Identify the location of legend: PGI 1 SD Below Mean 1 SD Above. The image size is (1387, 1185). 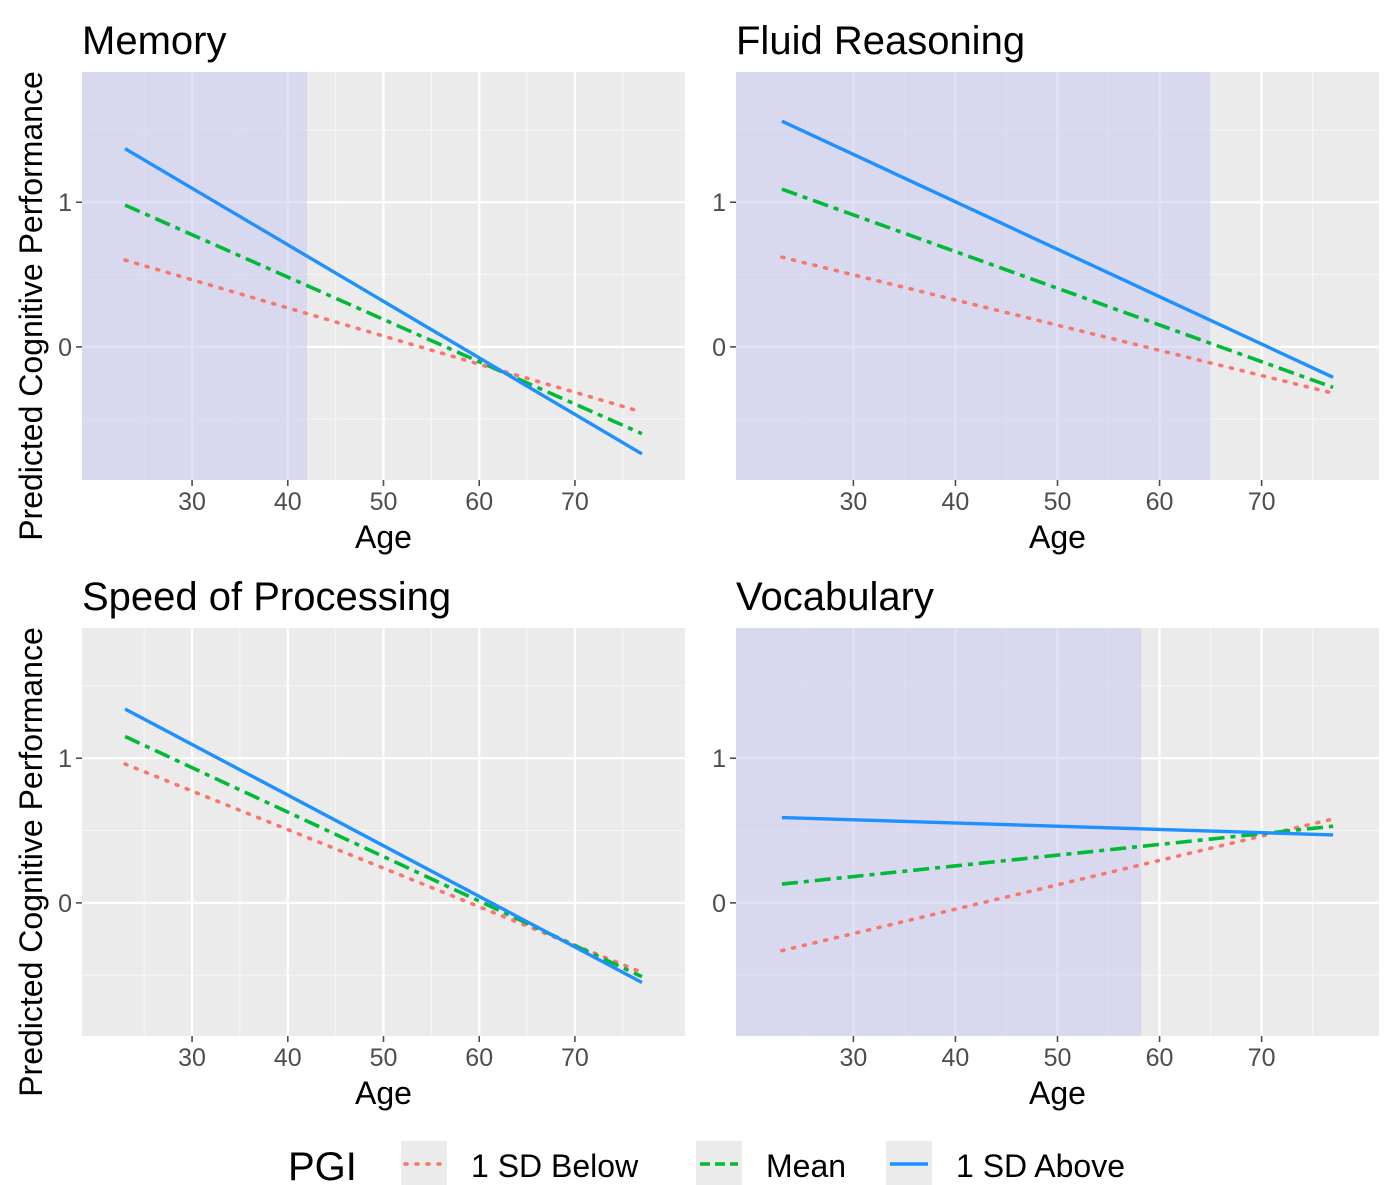
(706, 1163).